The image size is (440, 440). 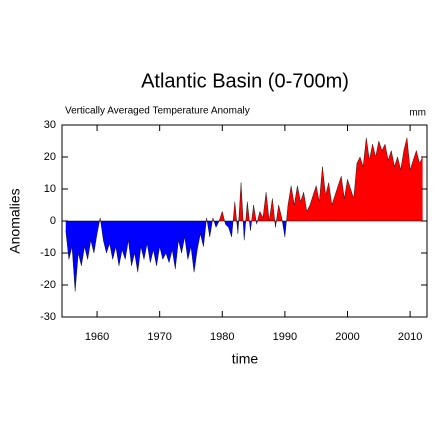 What do you see at coordinates (48, 253) in the screenshot?
I see `y-tick-label: -10` at bounding box center [48, 253].